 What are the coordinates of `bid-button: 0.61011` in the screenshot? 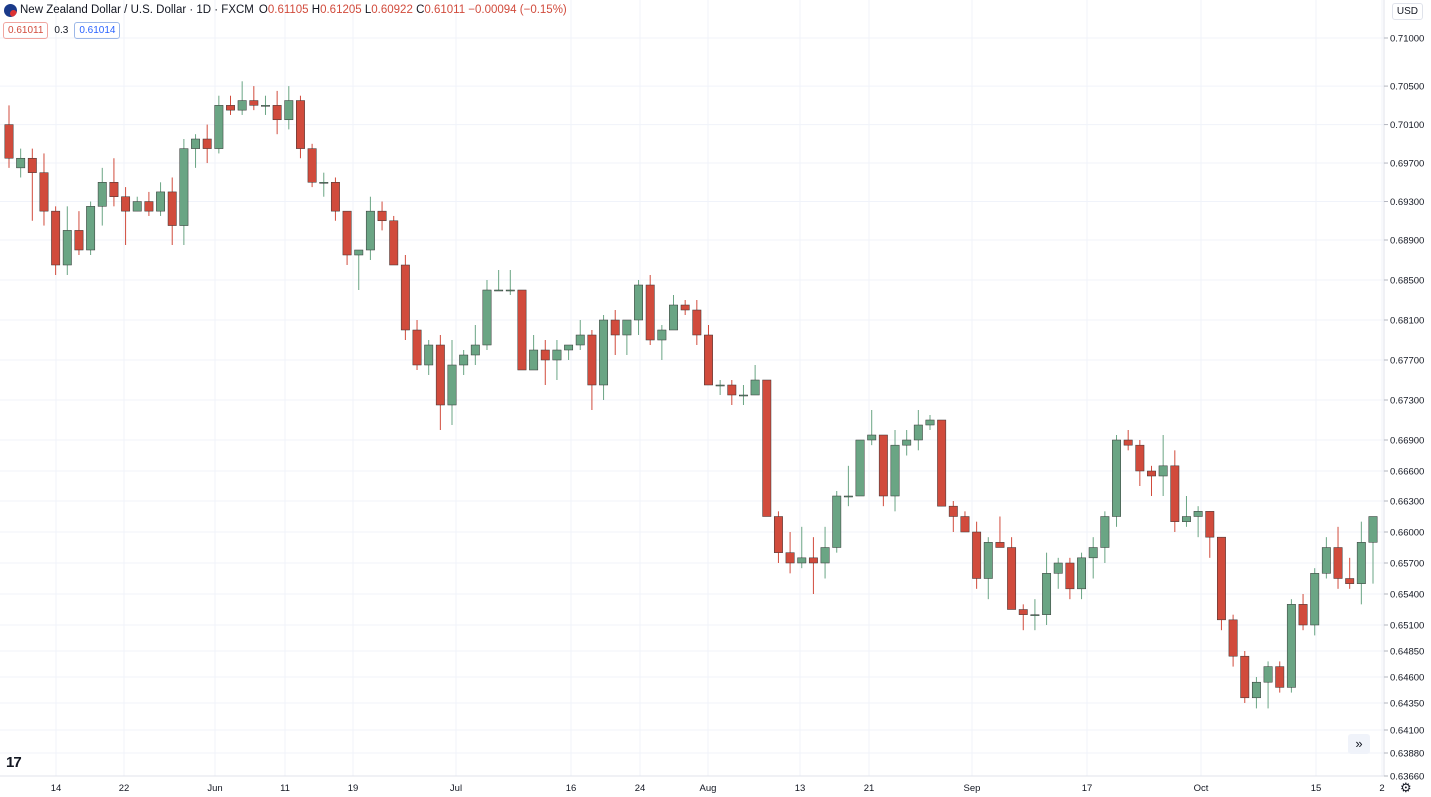 It's located at (26, 30).